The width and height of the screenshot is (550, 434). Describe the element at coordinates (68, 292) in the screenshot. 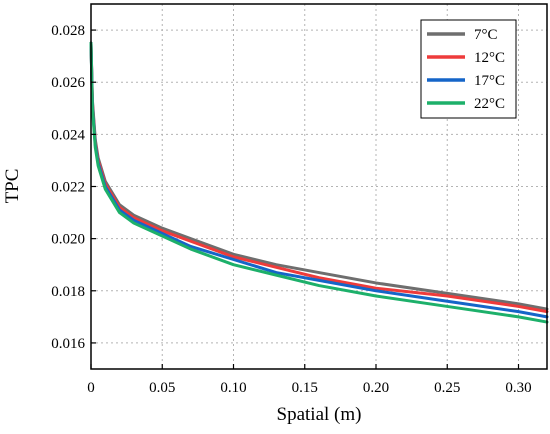

I see `y-tick-label: 0.018` at that location.